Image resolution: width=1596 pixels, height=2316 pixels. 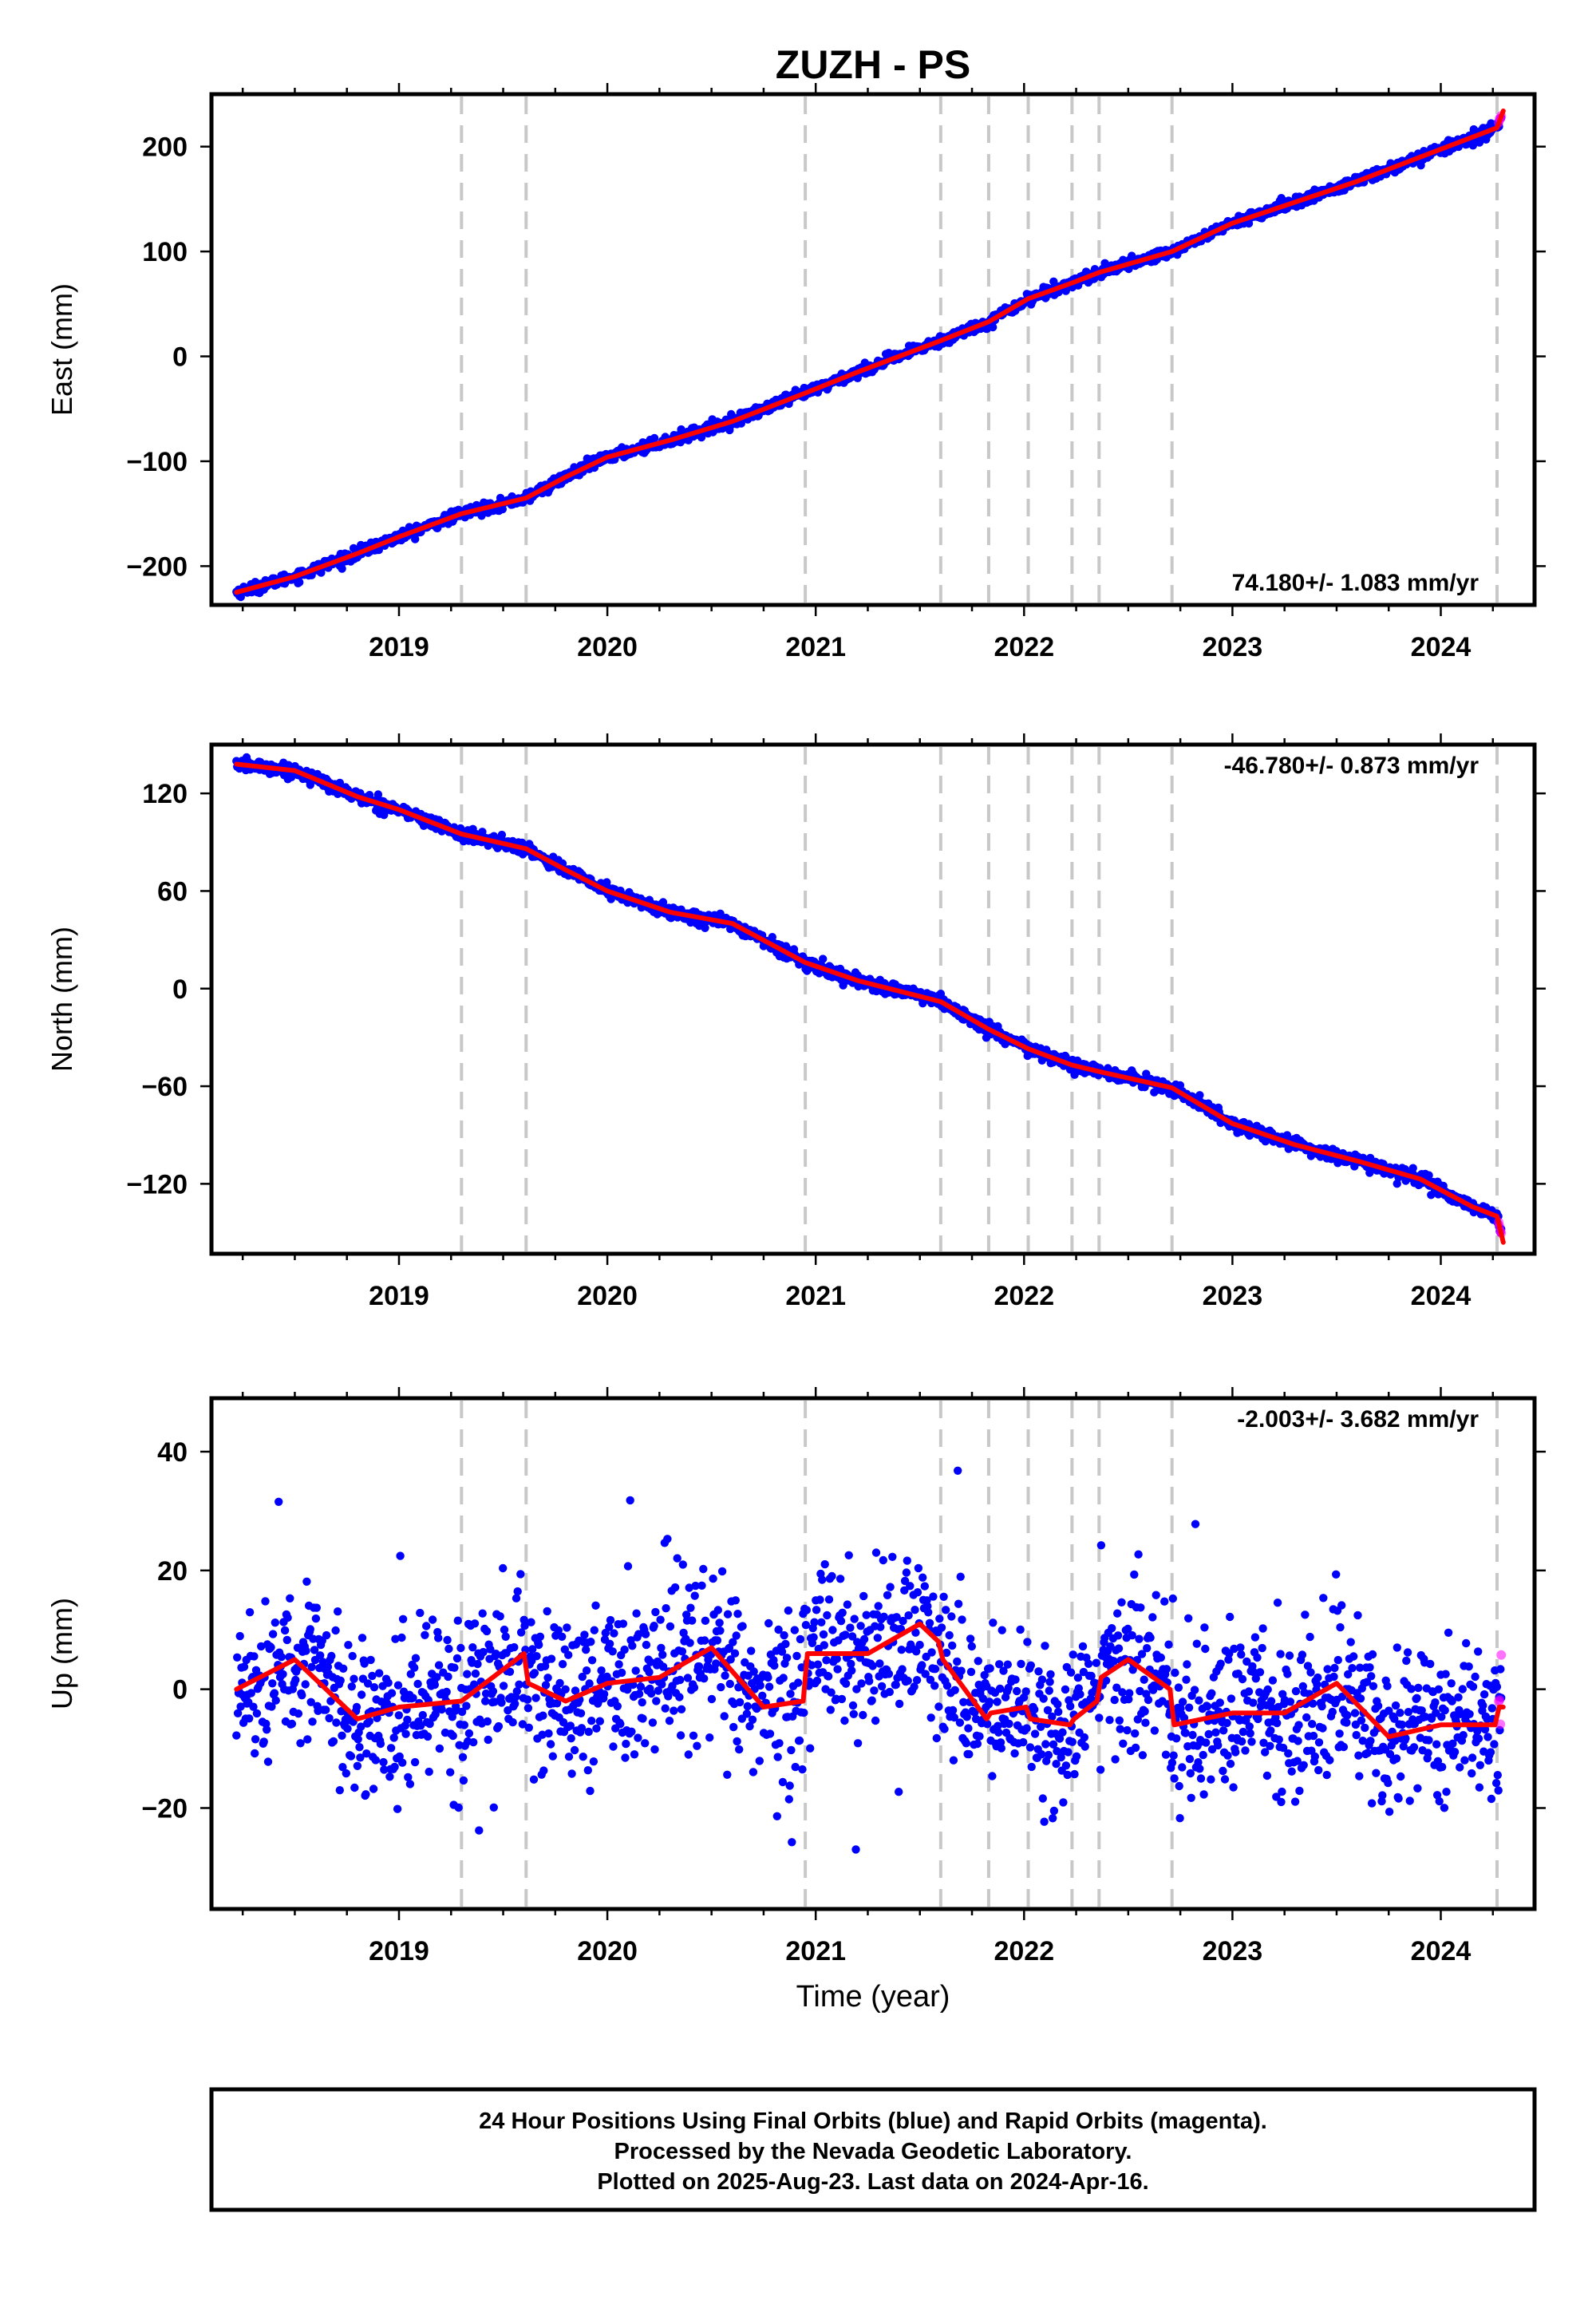 I want to click on y-tick-label: −120, so click(x=157, y=1184).